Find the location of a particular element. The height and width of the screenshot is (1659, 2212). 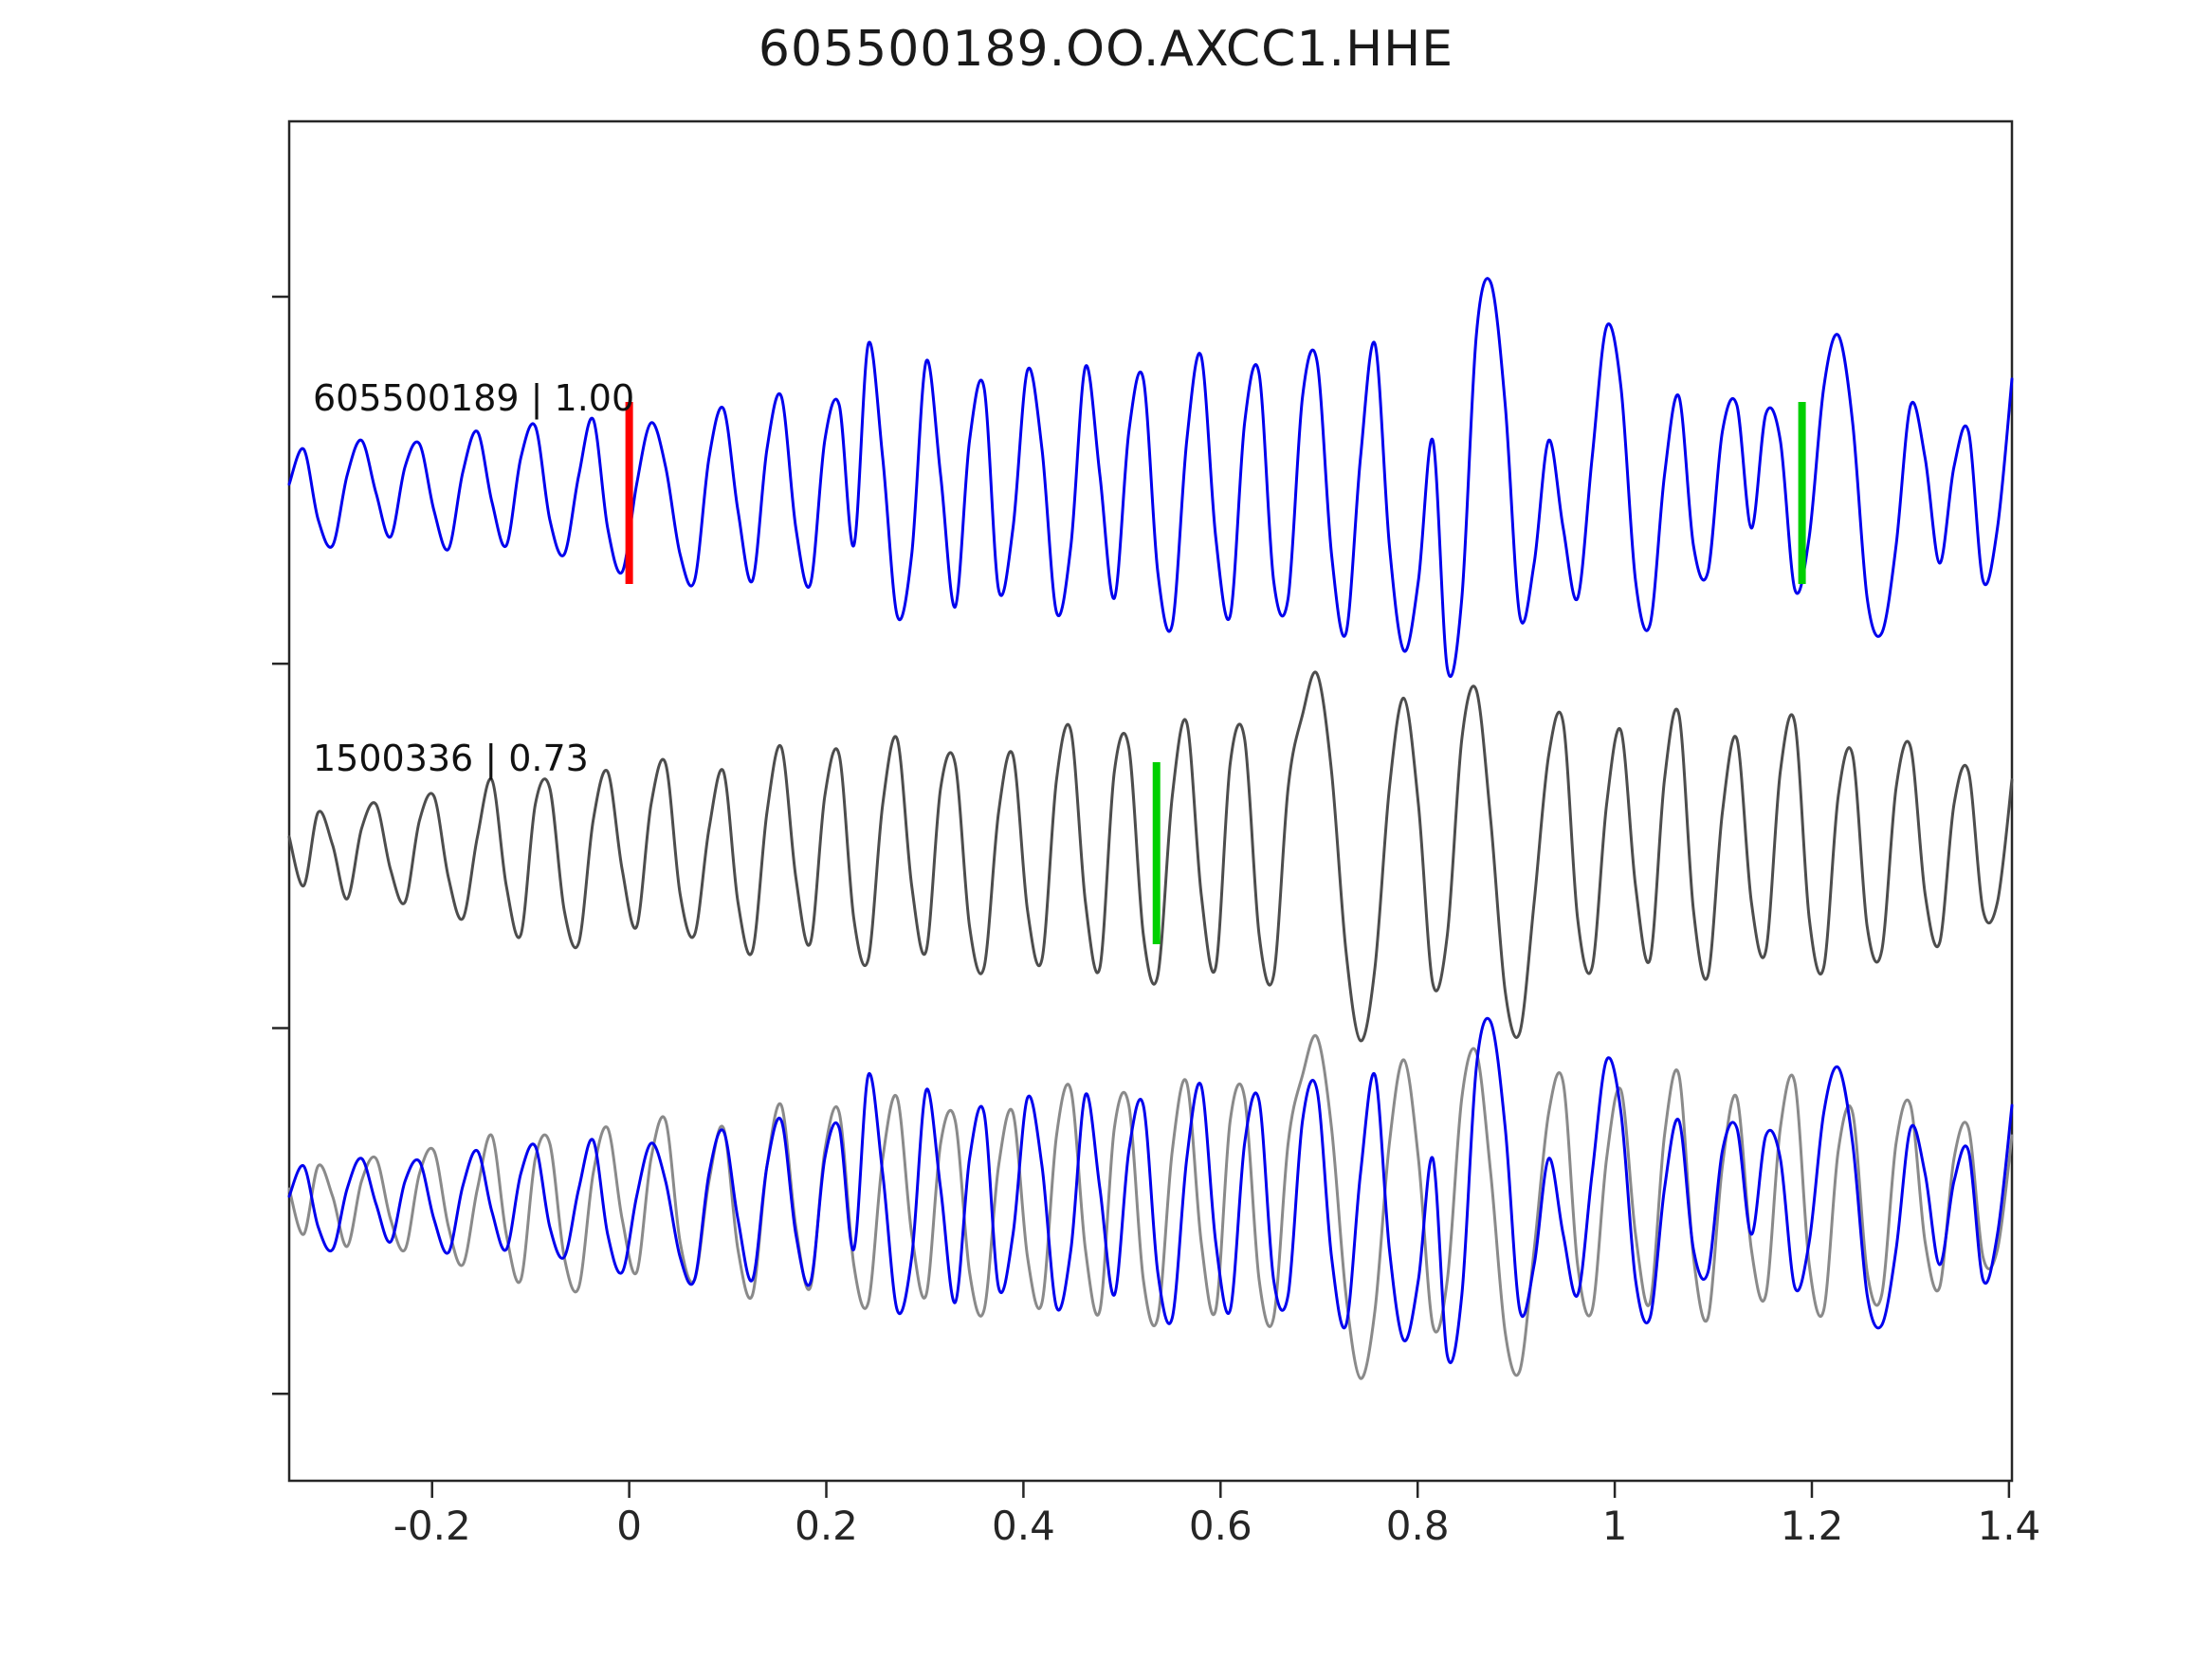

x-tick-label: 1 is located at coordinates (1615, 1526).